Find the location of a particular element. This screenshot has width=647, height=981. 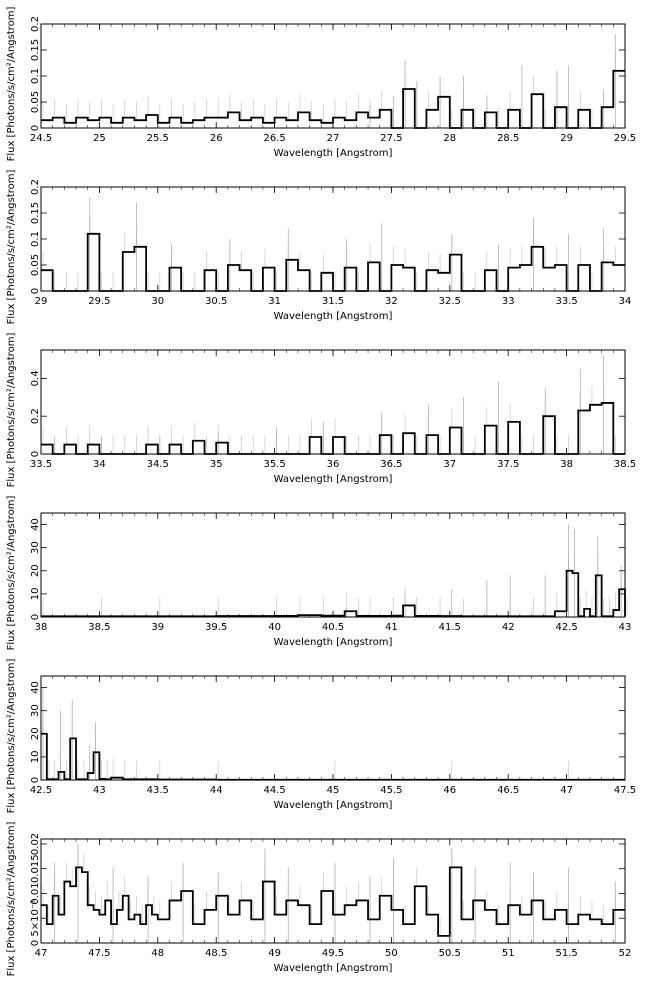

x-tick-label: 42 is located at coordinates (508, 627).